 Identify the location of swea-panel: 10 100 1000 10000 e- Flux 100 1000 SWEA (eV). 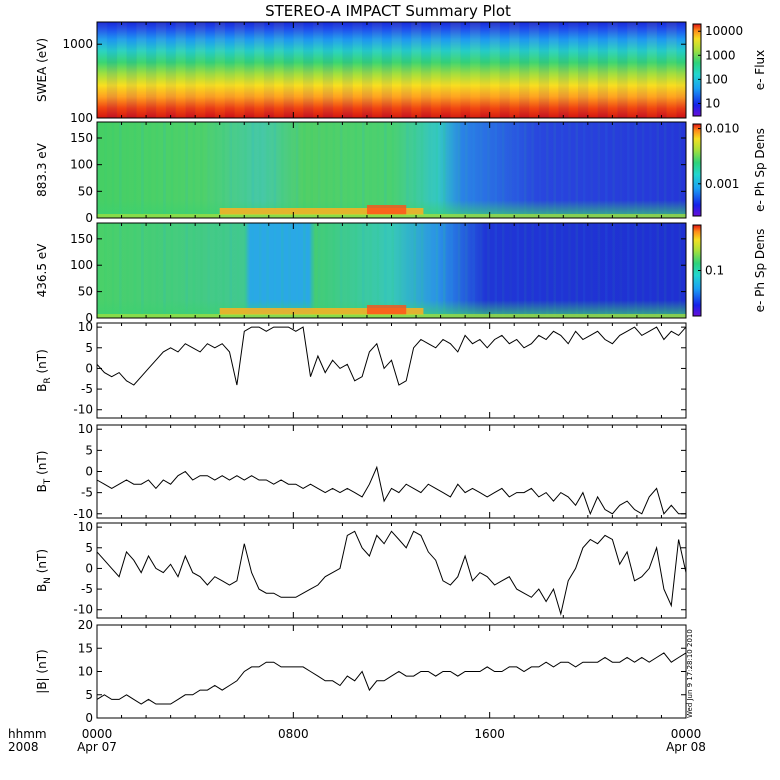
(401, 73).